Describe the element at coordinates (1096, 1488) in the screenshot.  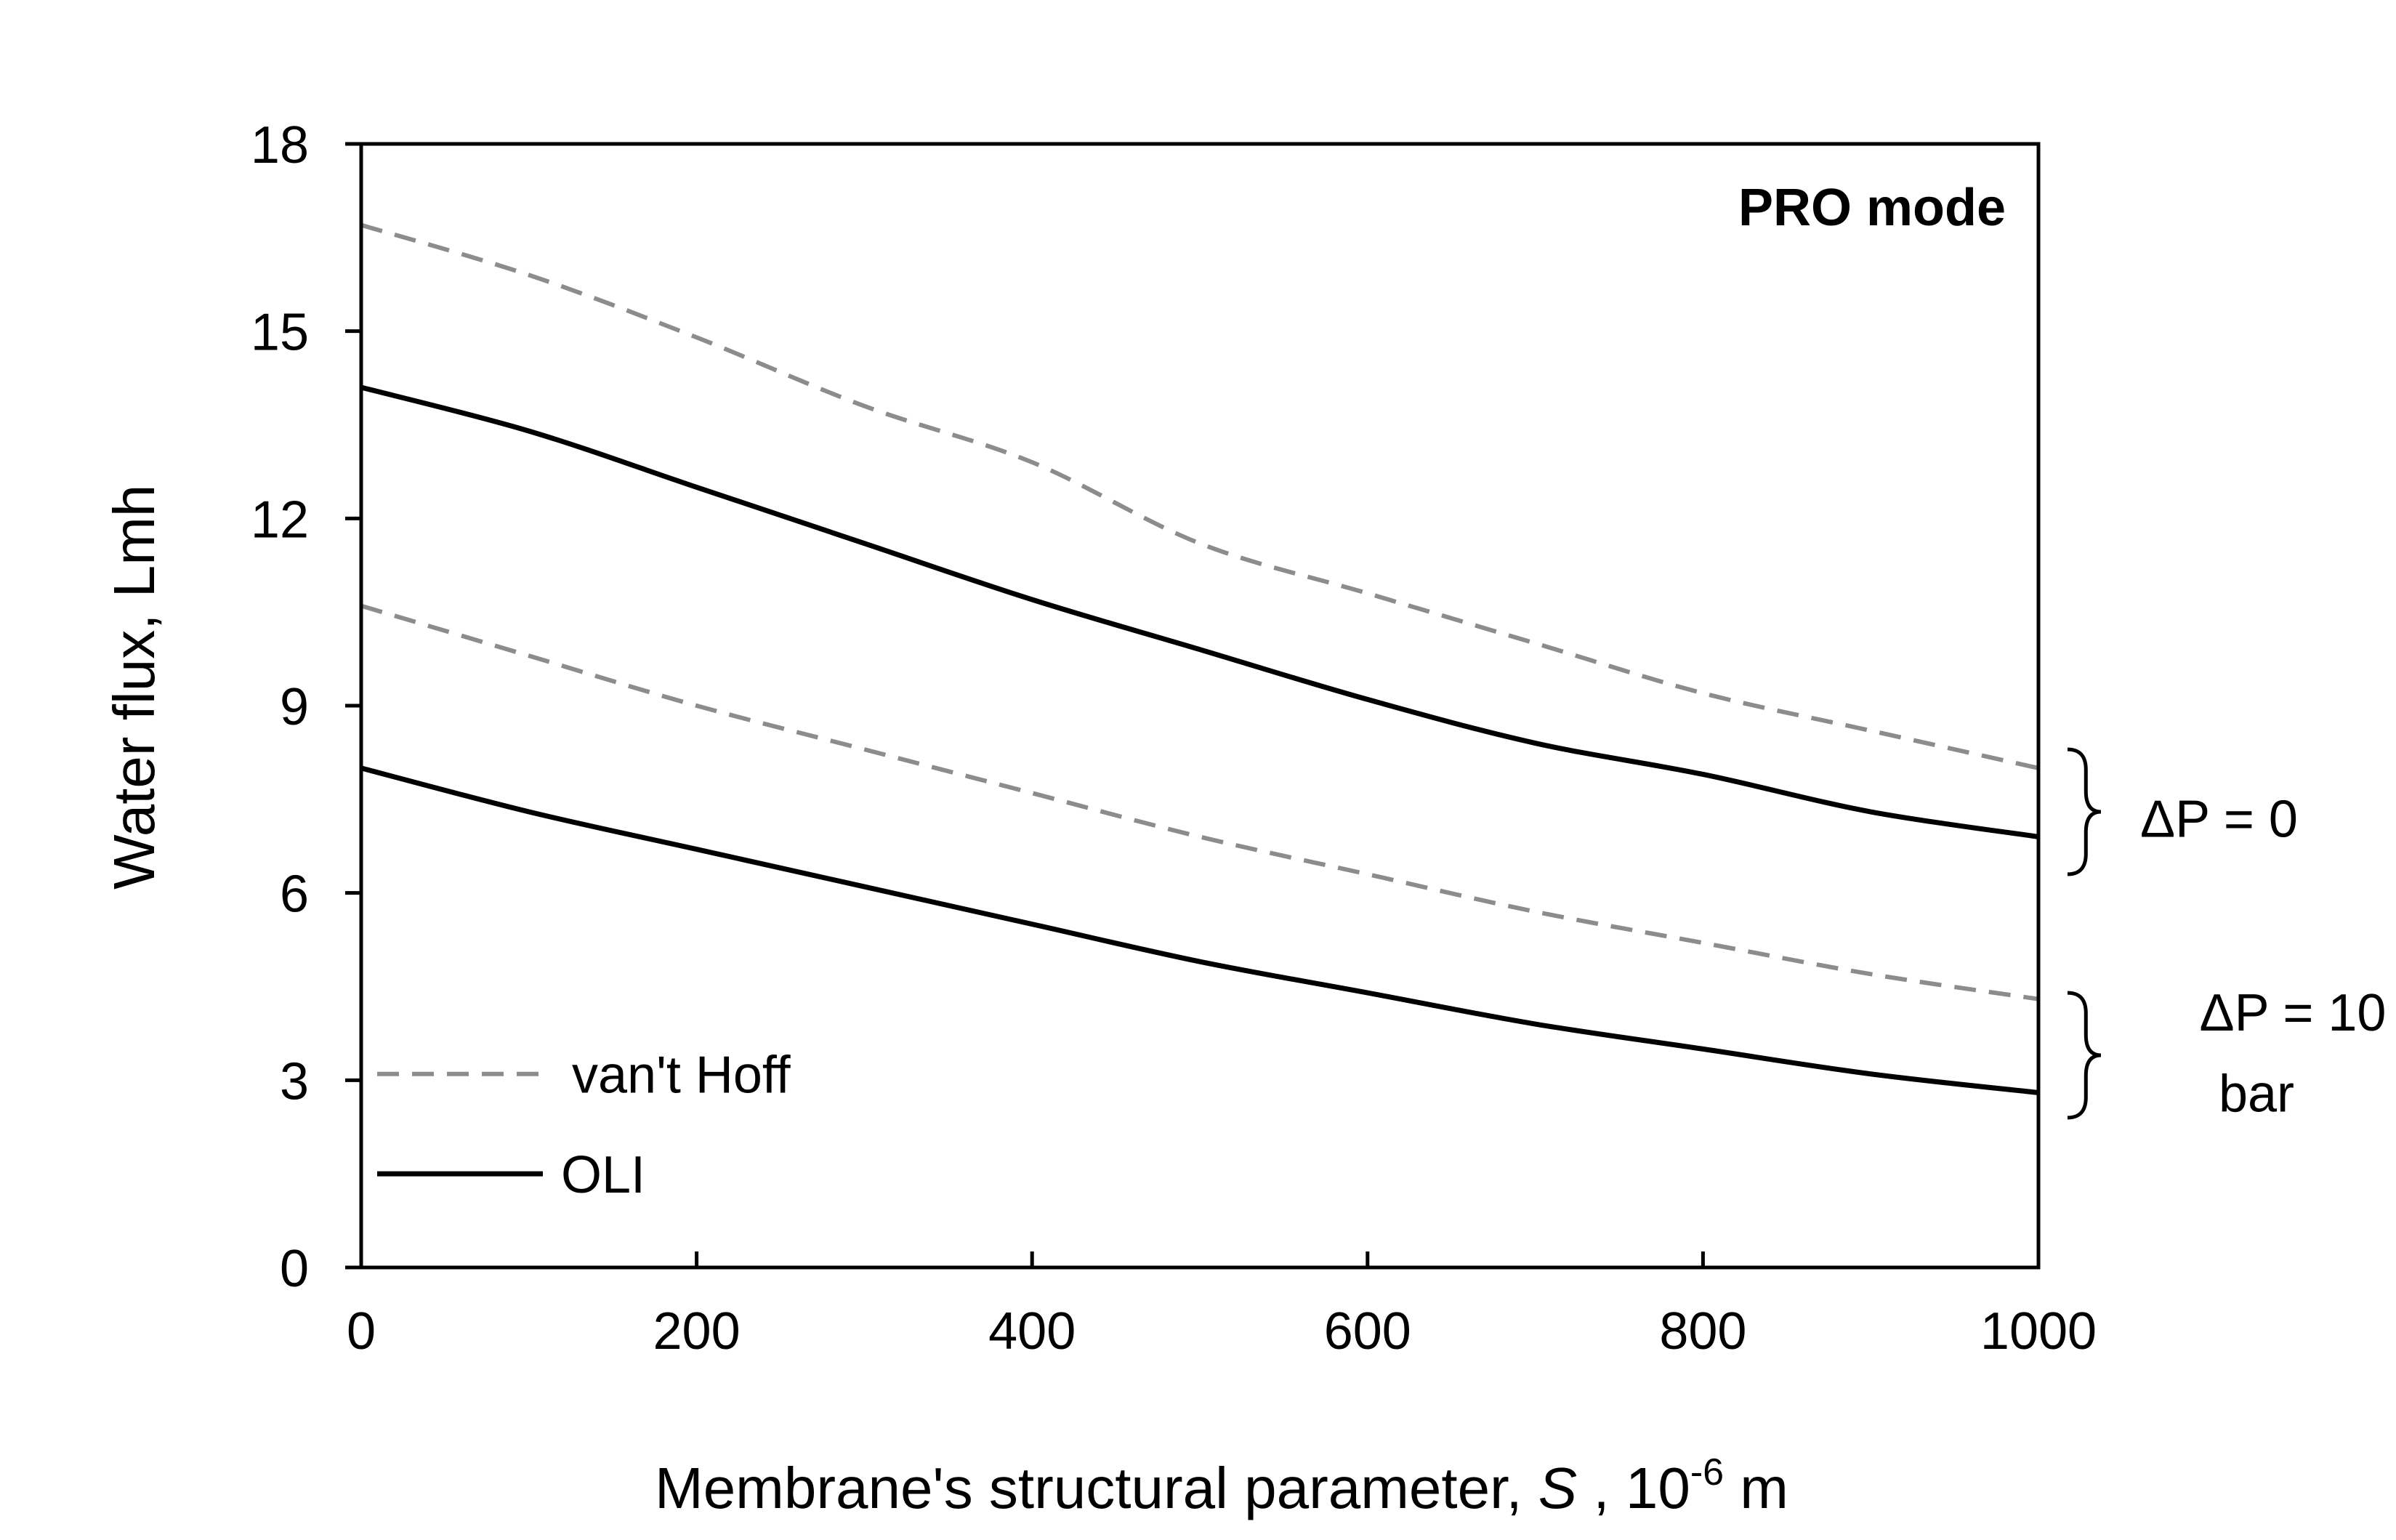
I see `x-axis-label-prefix: Membrane's structural parameter,` at that location.